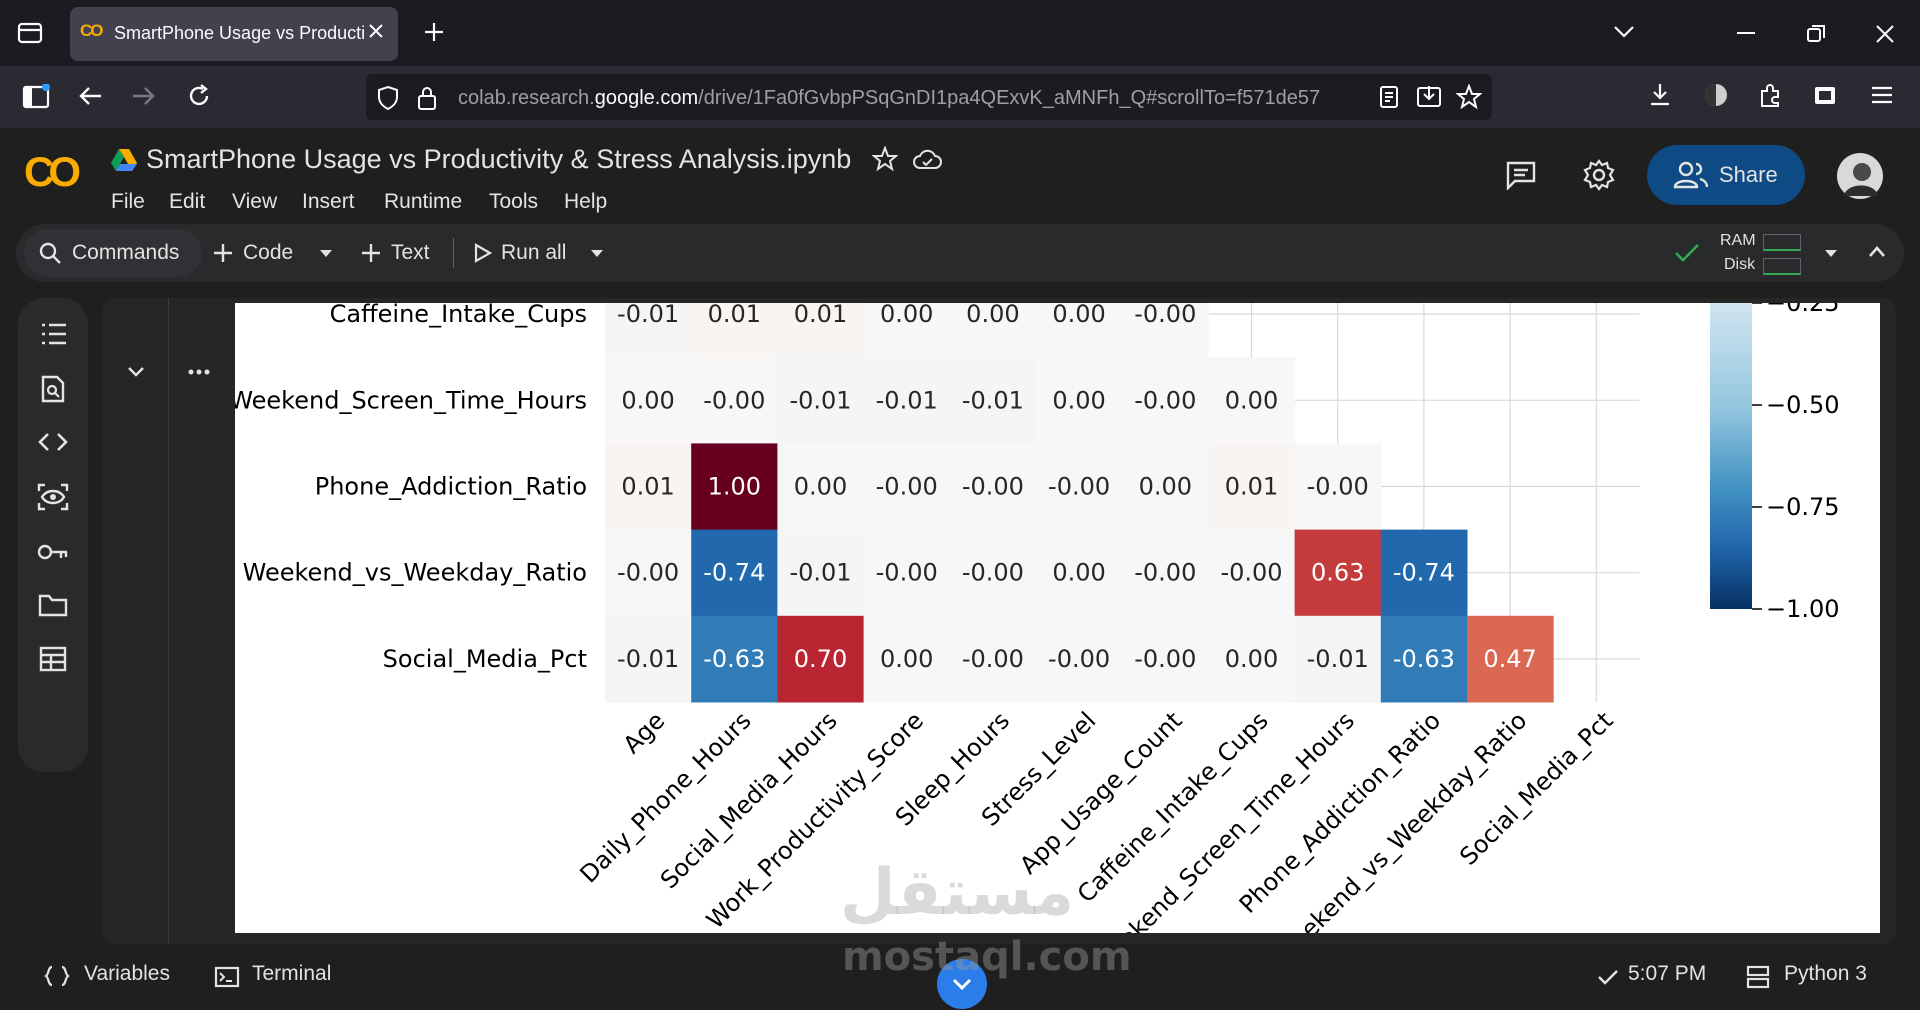  Describe the element at coordinates (1726, 175) in the screenshot. I see `share-button: Share` at that location.